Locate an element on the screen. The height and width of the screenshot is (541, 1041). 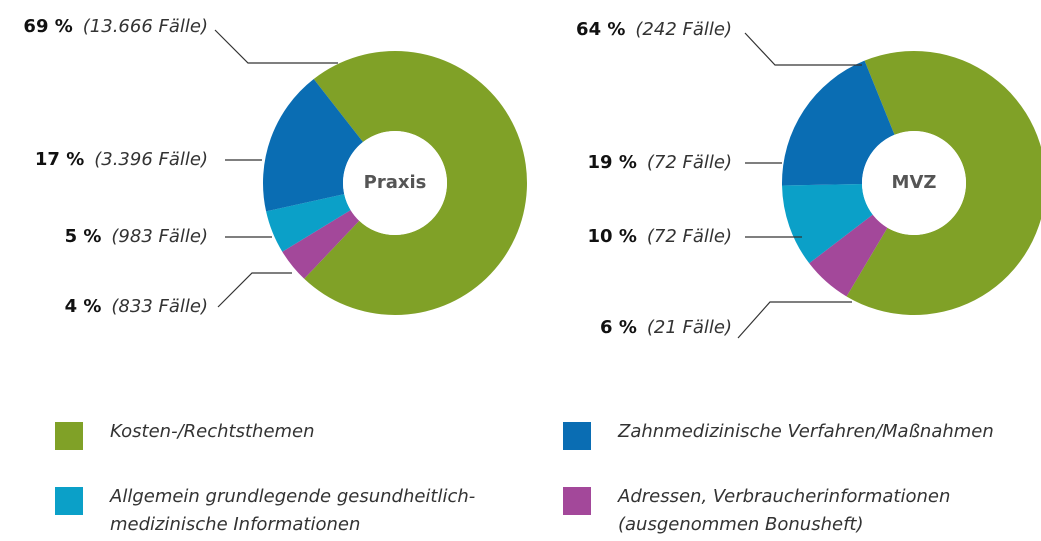
case-count: (3.396 Fälle) is located at coordinates (151, 159).